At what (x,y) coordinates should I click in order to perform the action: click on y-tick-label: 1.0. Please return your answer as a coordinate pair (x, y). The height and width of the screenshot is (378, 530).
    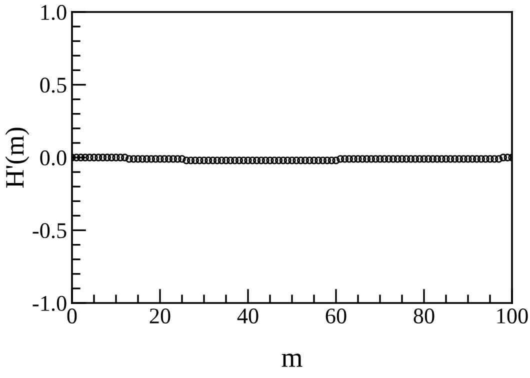
    Looking at the image, I should click on (53, 12).